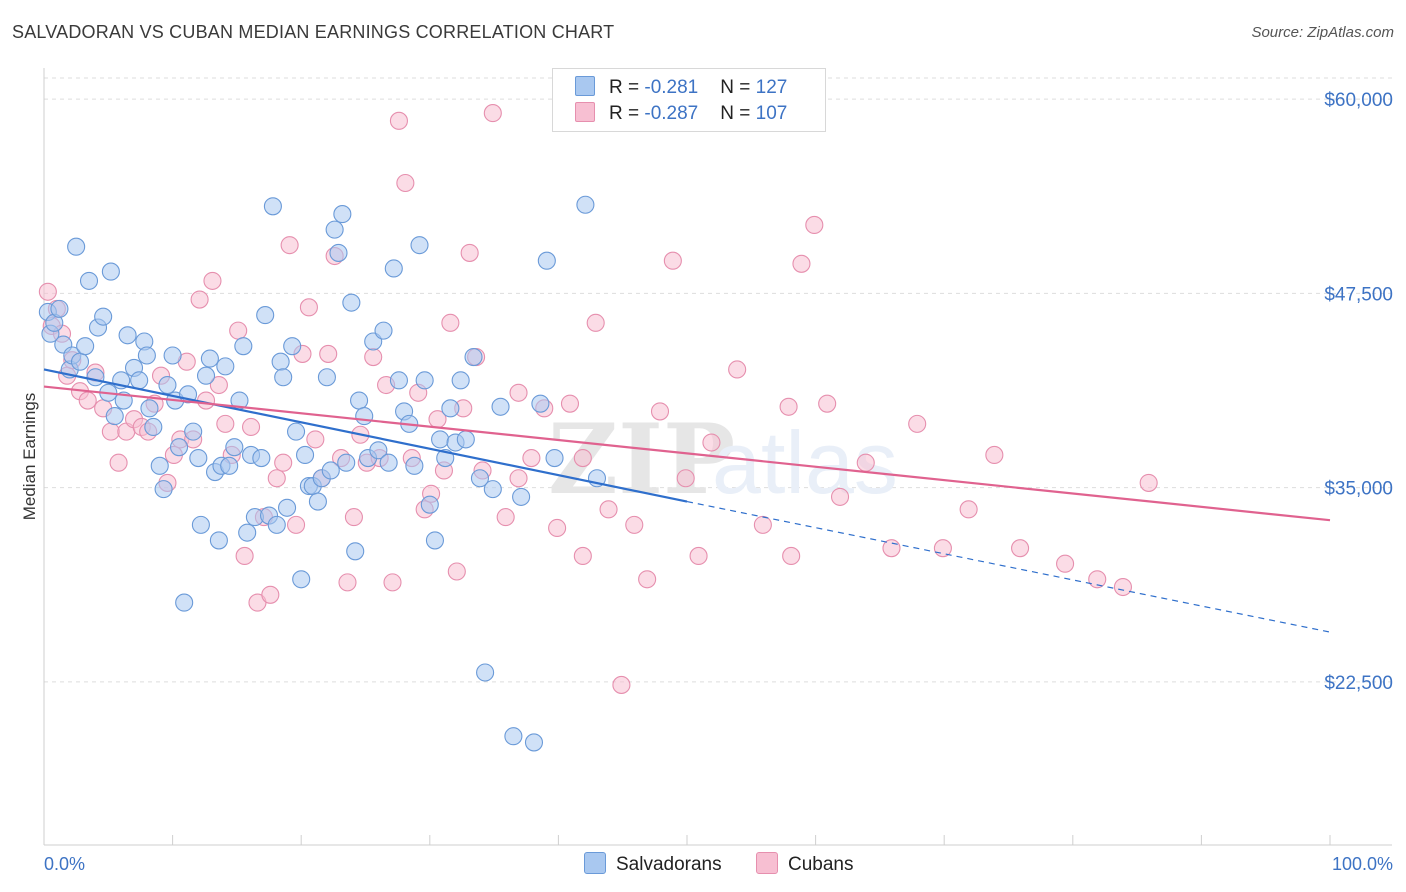  Describe the element at coordinates (738, 87) in the screenshot. I see `legend-n-label: N =` at that location.